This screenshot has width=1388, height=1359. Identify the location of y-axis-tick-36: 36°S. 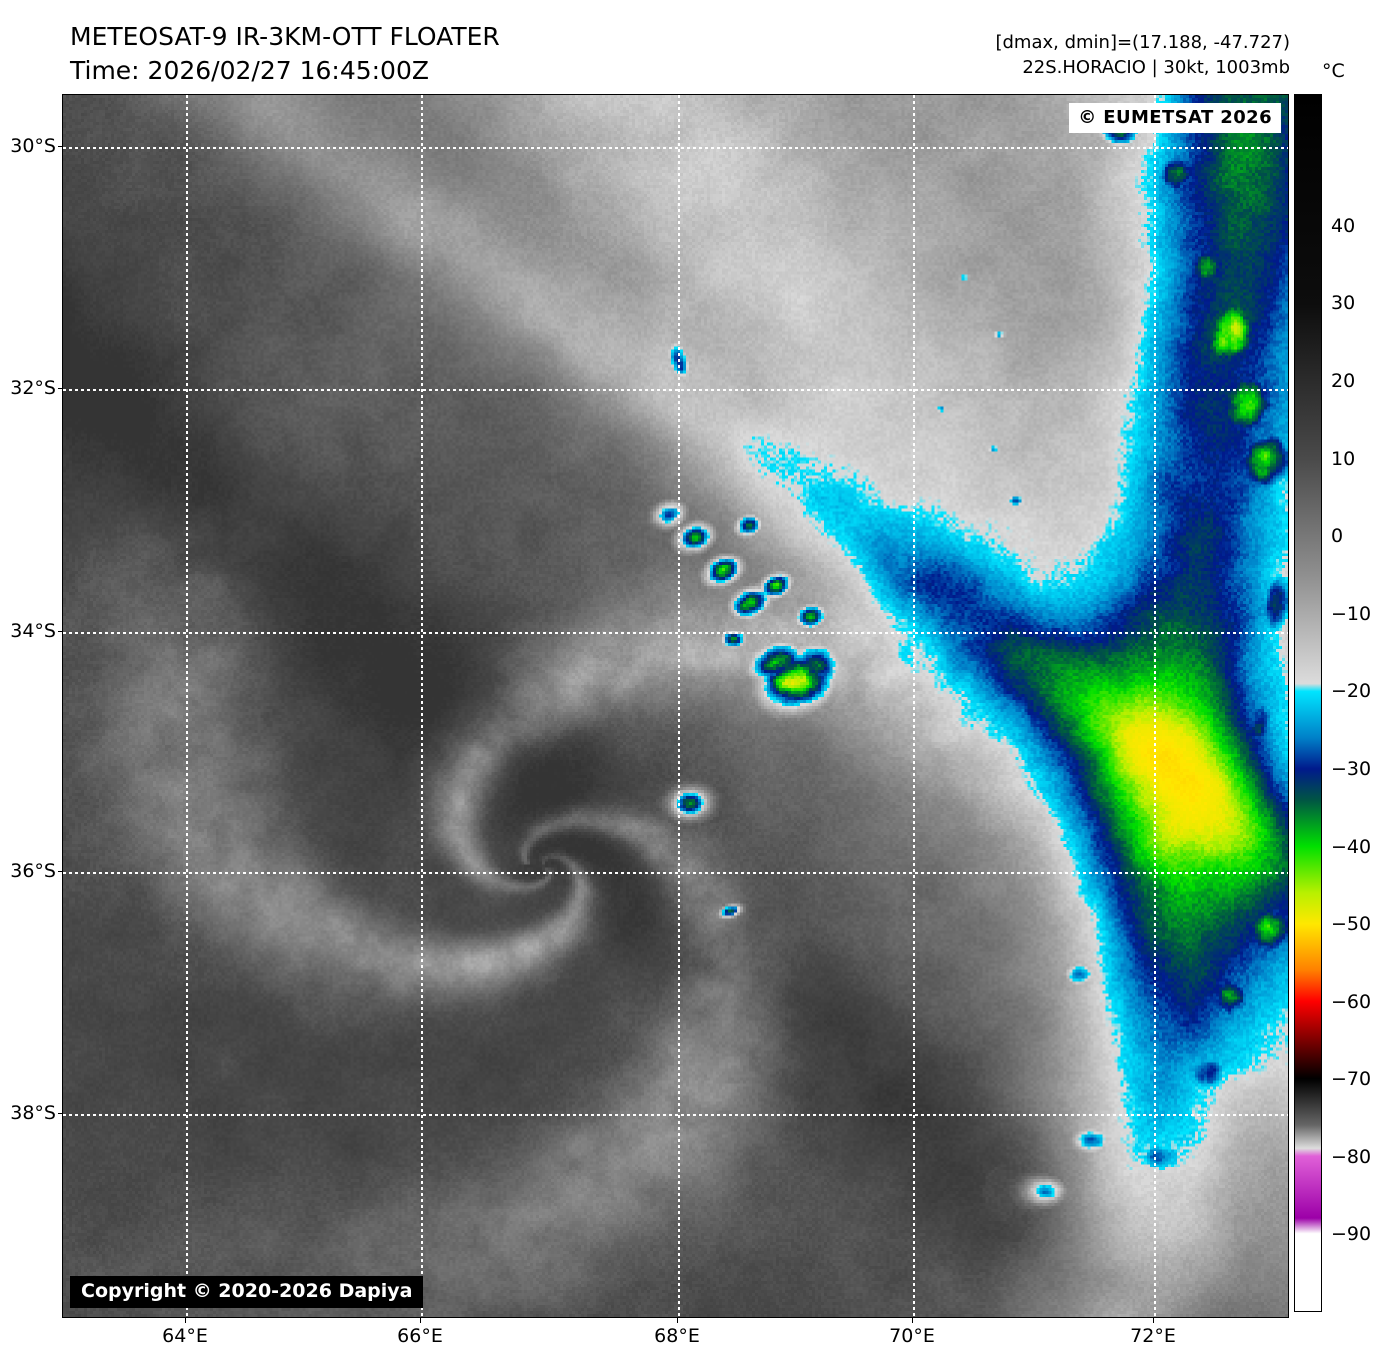
(33, 871).